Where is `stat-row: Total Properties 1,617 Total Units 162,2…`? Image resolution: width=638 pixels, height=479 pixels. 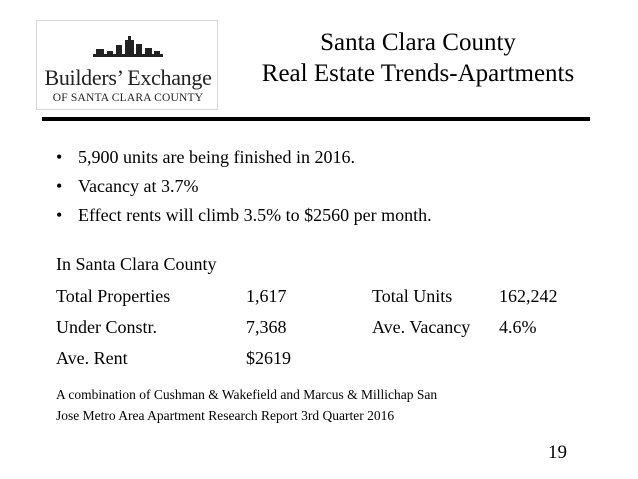 stat-row: Total Properties 1,617 Total Units 162,2… is located at coordinates (326, 298).